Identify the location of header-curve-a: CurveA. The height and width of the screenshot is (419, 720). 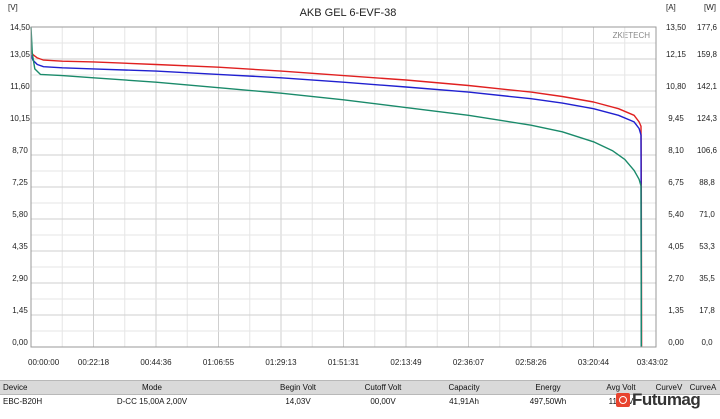
(703, 387).